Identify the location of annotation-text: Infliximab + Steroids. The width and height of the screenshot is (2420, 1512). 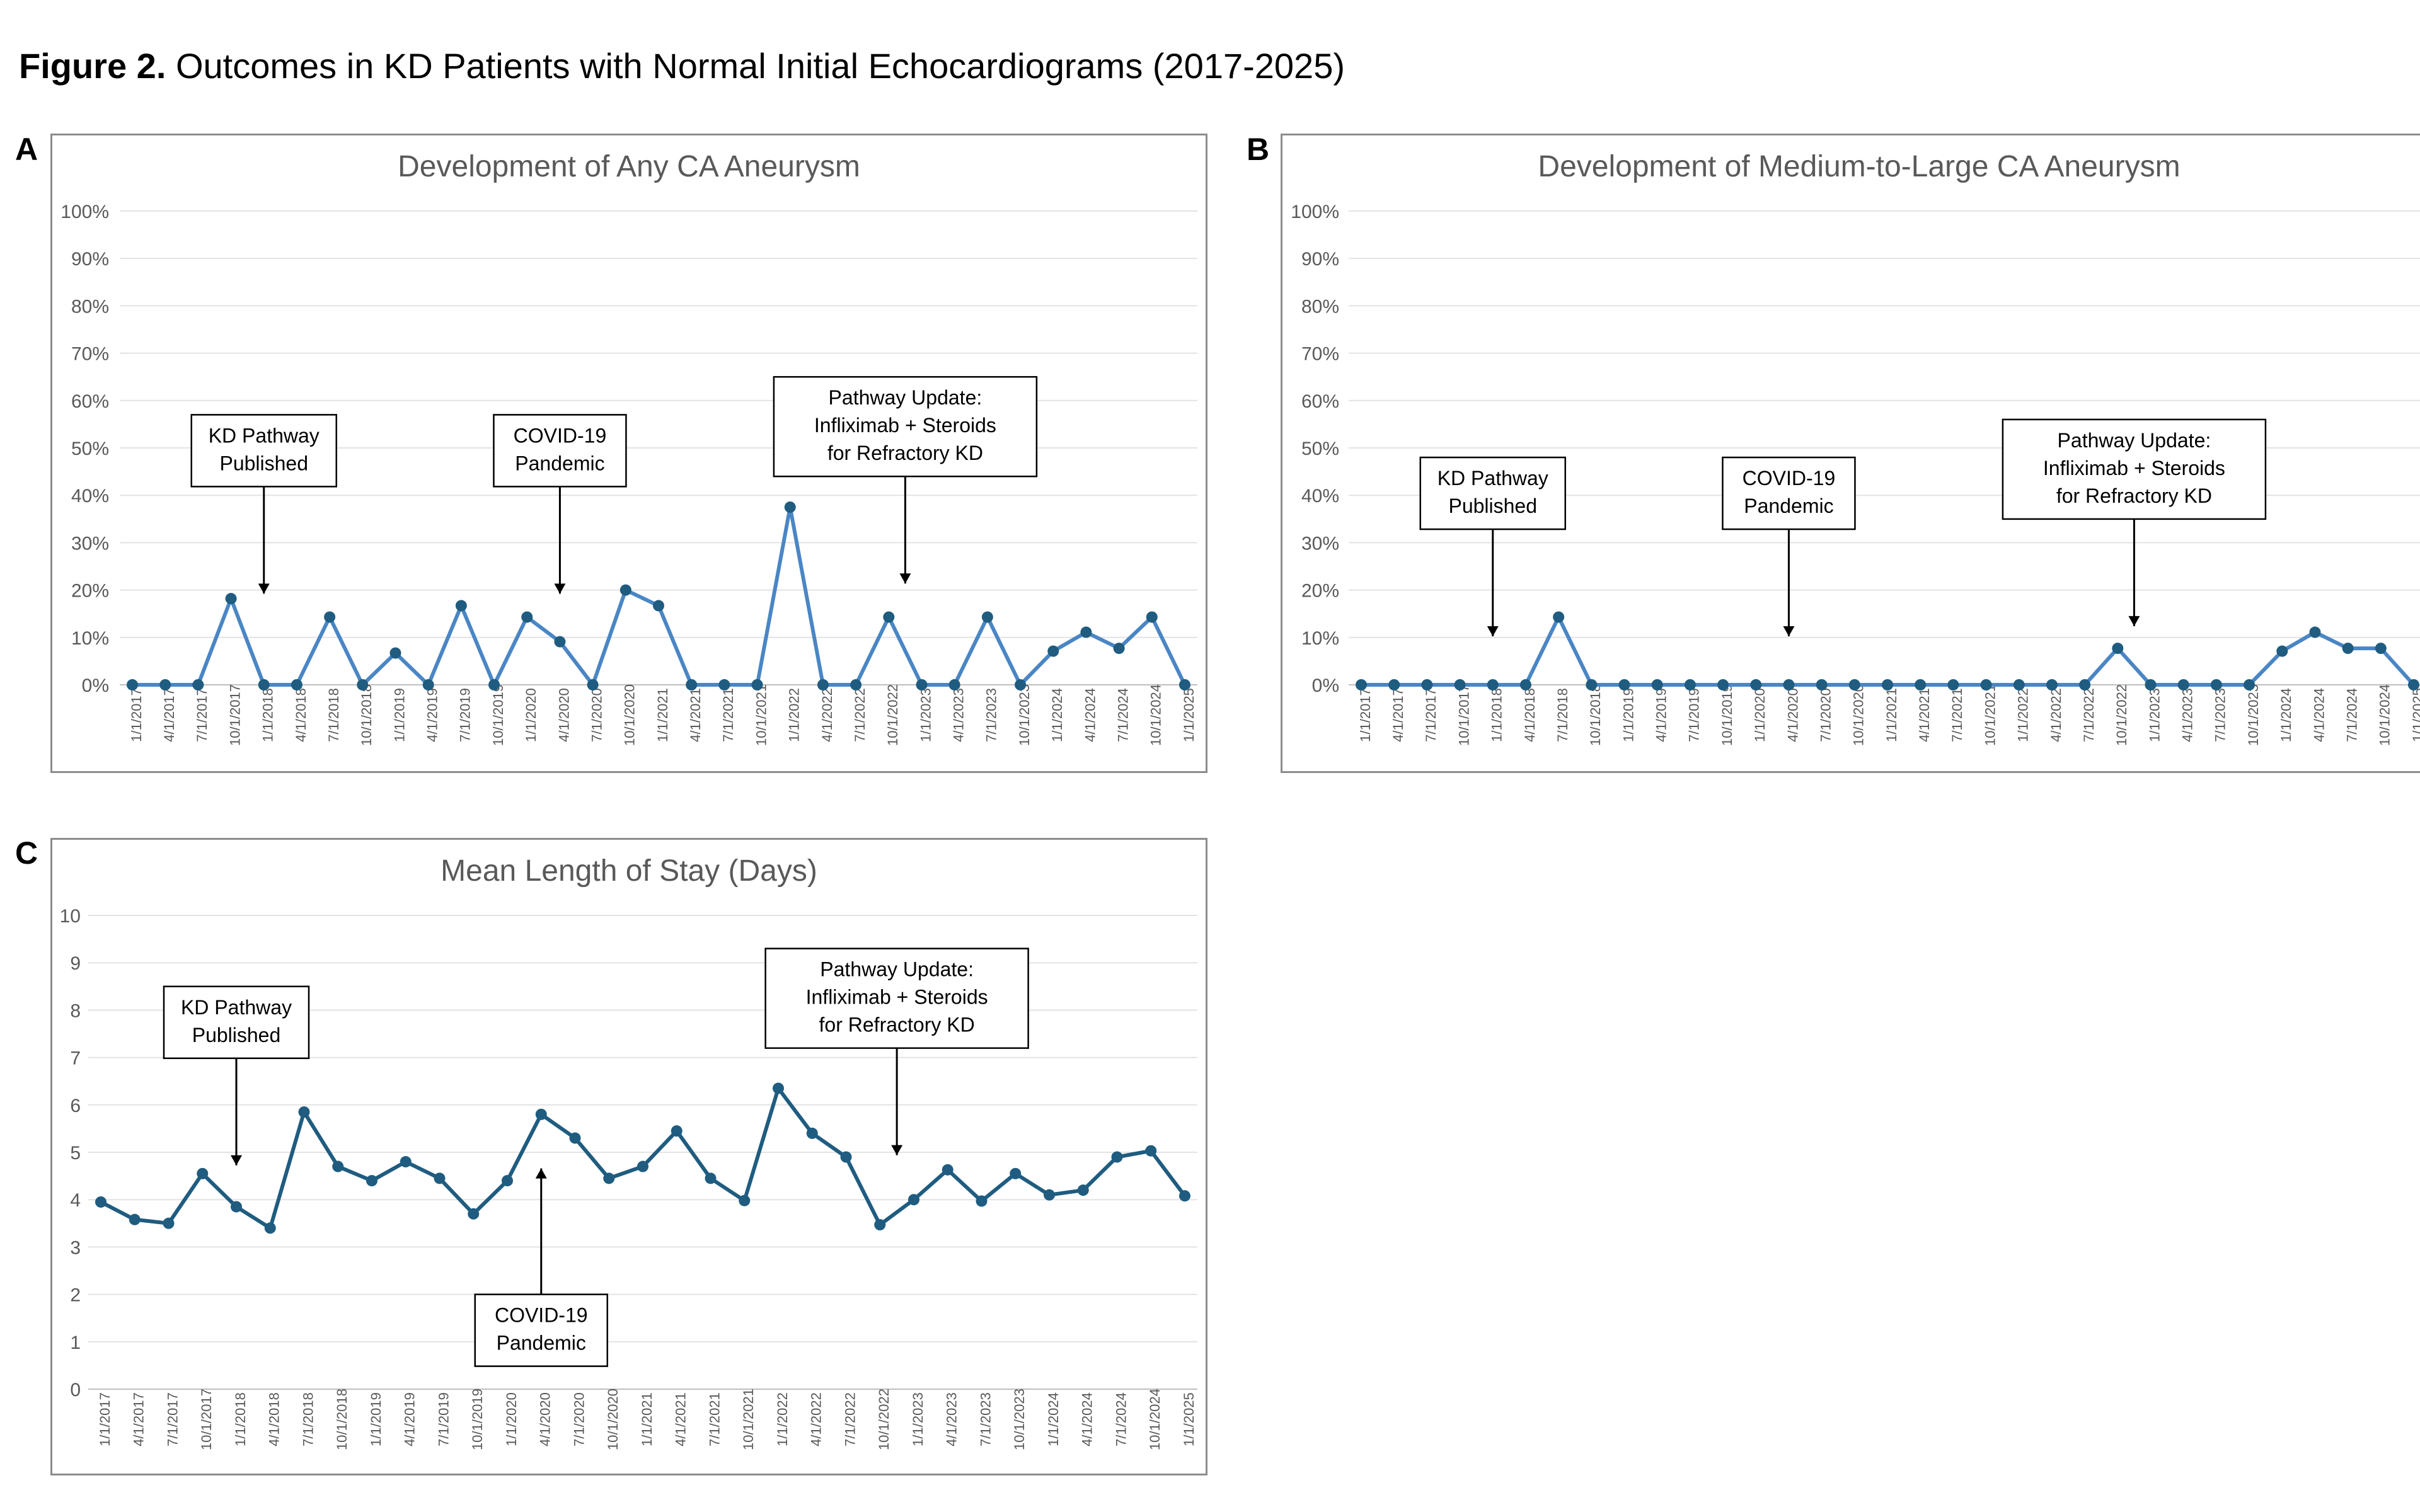
(905, 425).